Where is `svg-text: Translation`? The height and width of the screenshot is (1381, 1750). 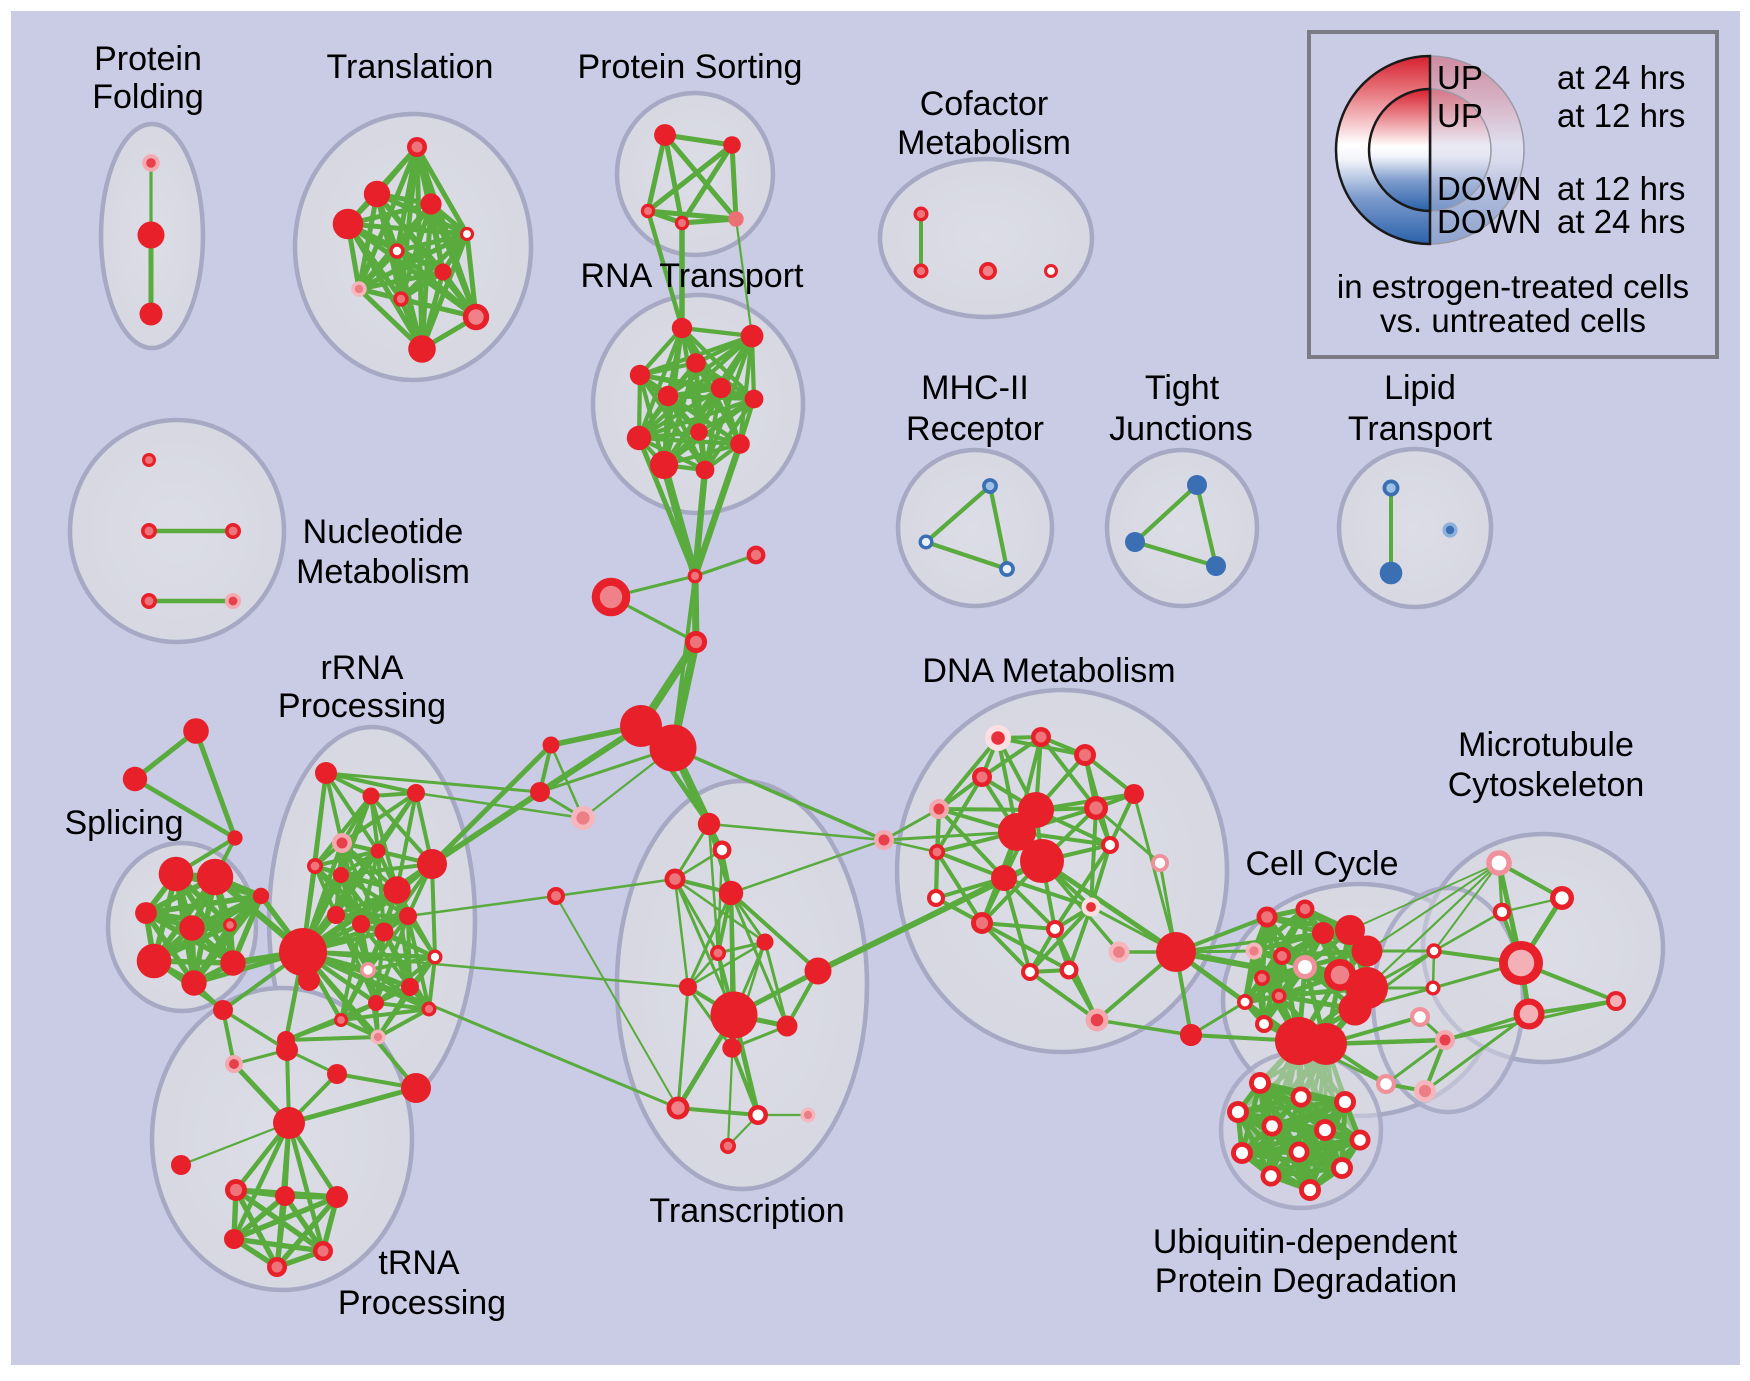 svg-text: Translation is located at coordinates (410, 67).